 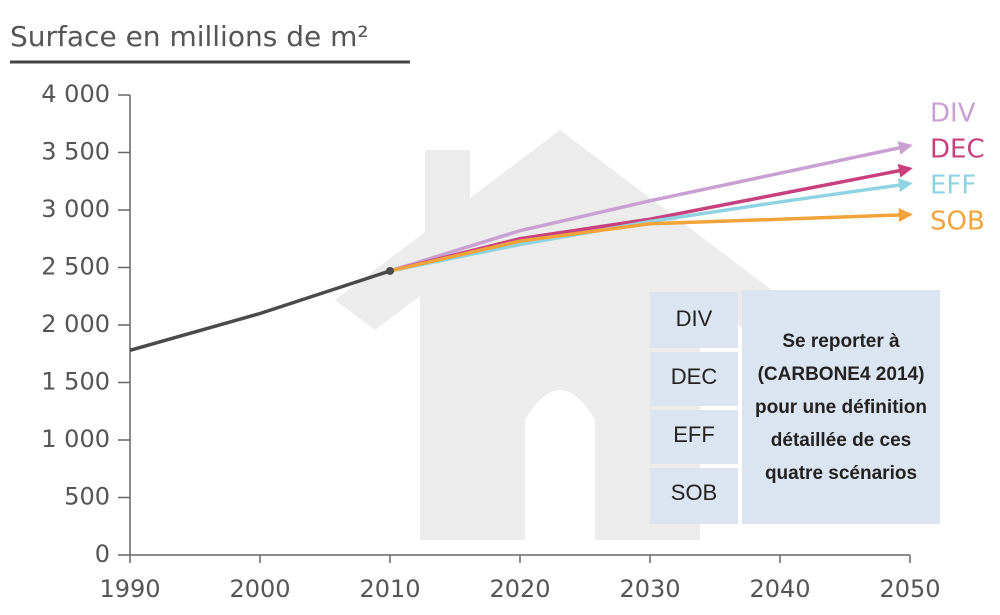 What do you see at coordinates (87, 497) in the screenshot?
I see `y-tick-label: 500` at bounding box center [87, 497].